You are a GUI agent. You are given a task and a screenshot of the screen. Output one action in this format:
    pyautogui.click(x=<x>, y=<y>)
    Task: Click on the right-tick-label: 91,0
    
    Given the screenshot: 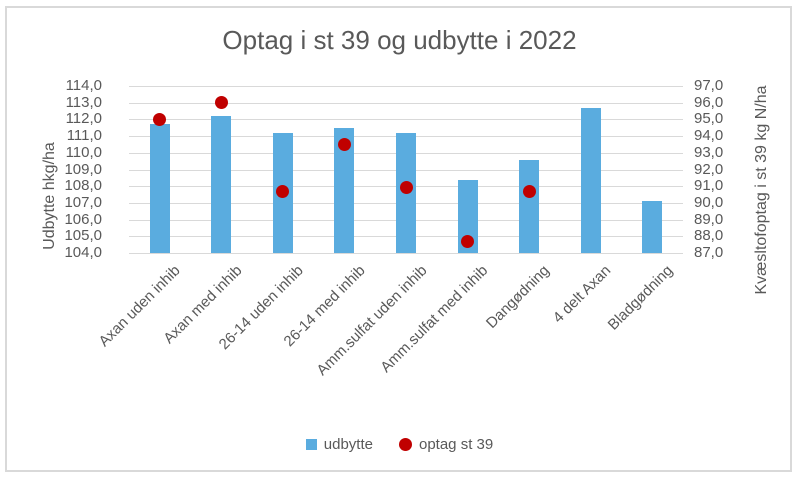 What is the action you would take?
    pyautogui.click(x=709, y=186)
    